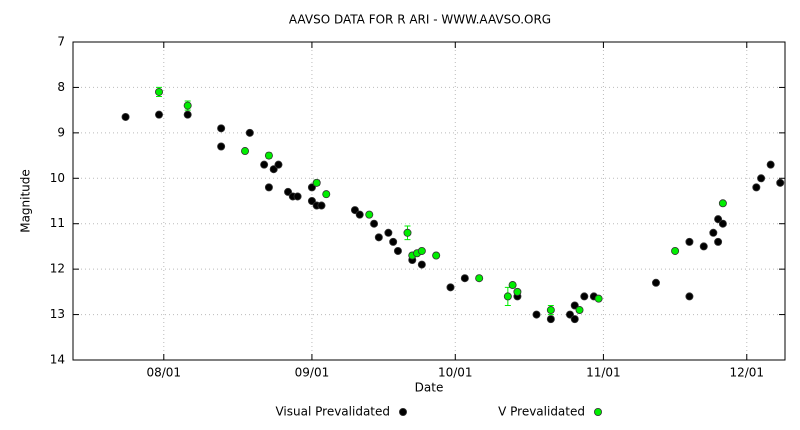  Describe the element at coordinates (61, 87) in the screenshot. I see `y-tick-label: 8` at that location.